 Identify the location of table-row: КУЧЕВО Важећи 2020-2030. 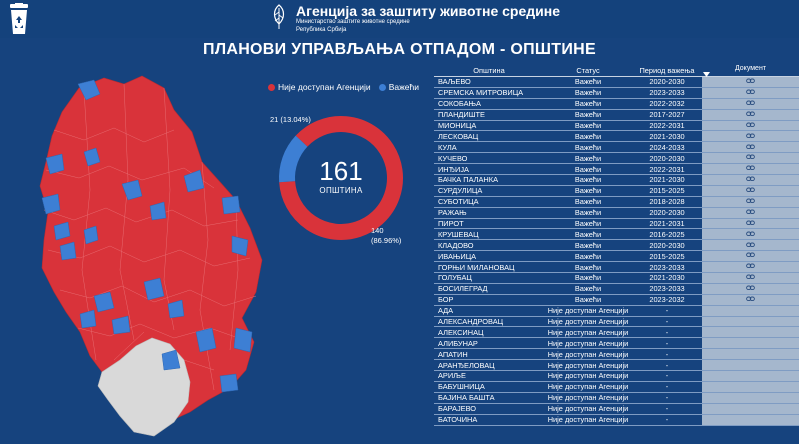
(616, 159).